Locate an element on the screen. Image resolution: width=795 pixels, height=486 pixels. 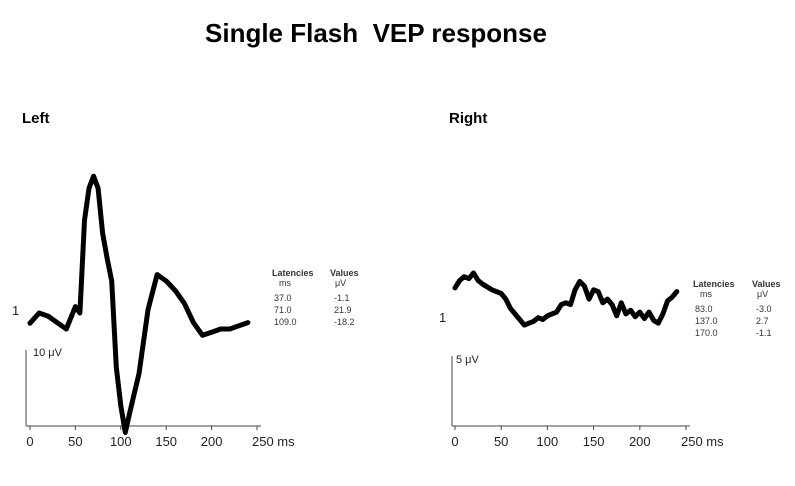
right-x-ticks: 0 50 100 150 200 250 ms is located at coordinates (587, 437).